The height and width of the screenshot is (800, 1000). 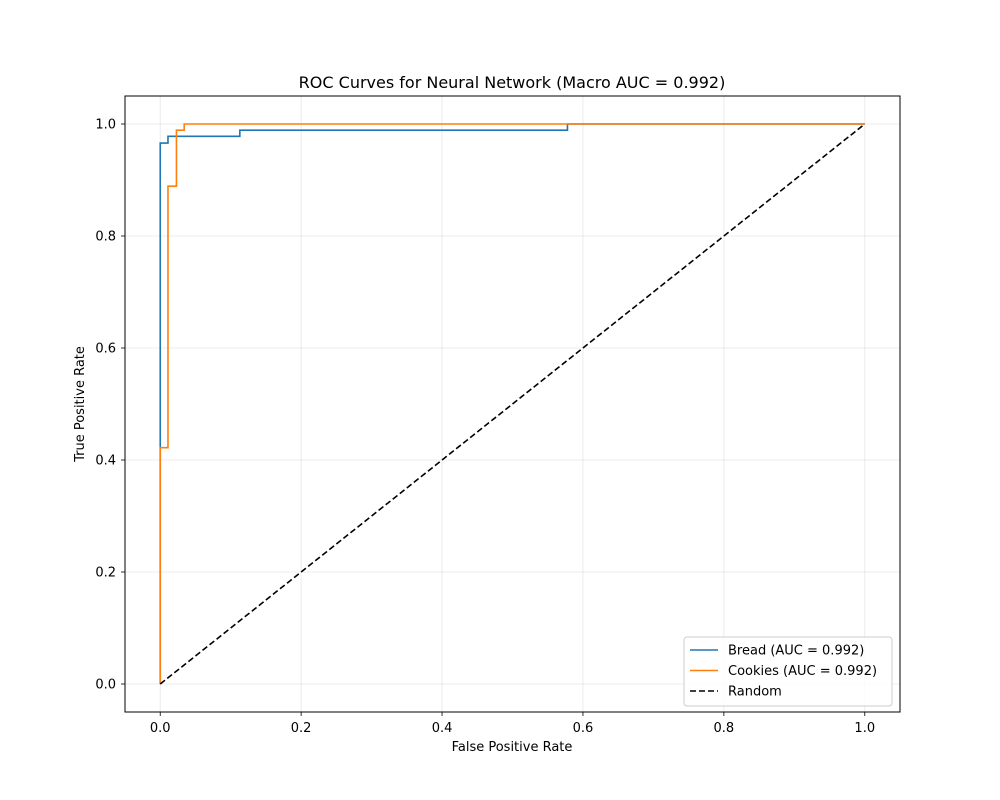 I want to click on x-tick-label: 1.0, so click(x=864, y=728).